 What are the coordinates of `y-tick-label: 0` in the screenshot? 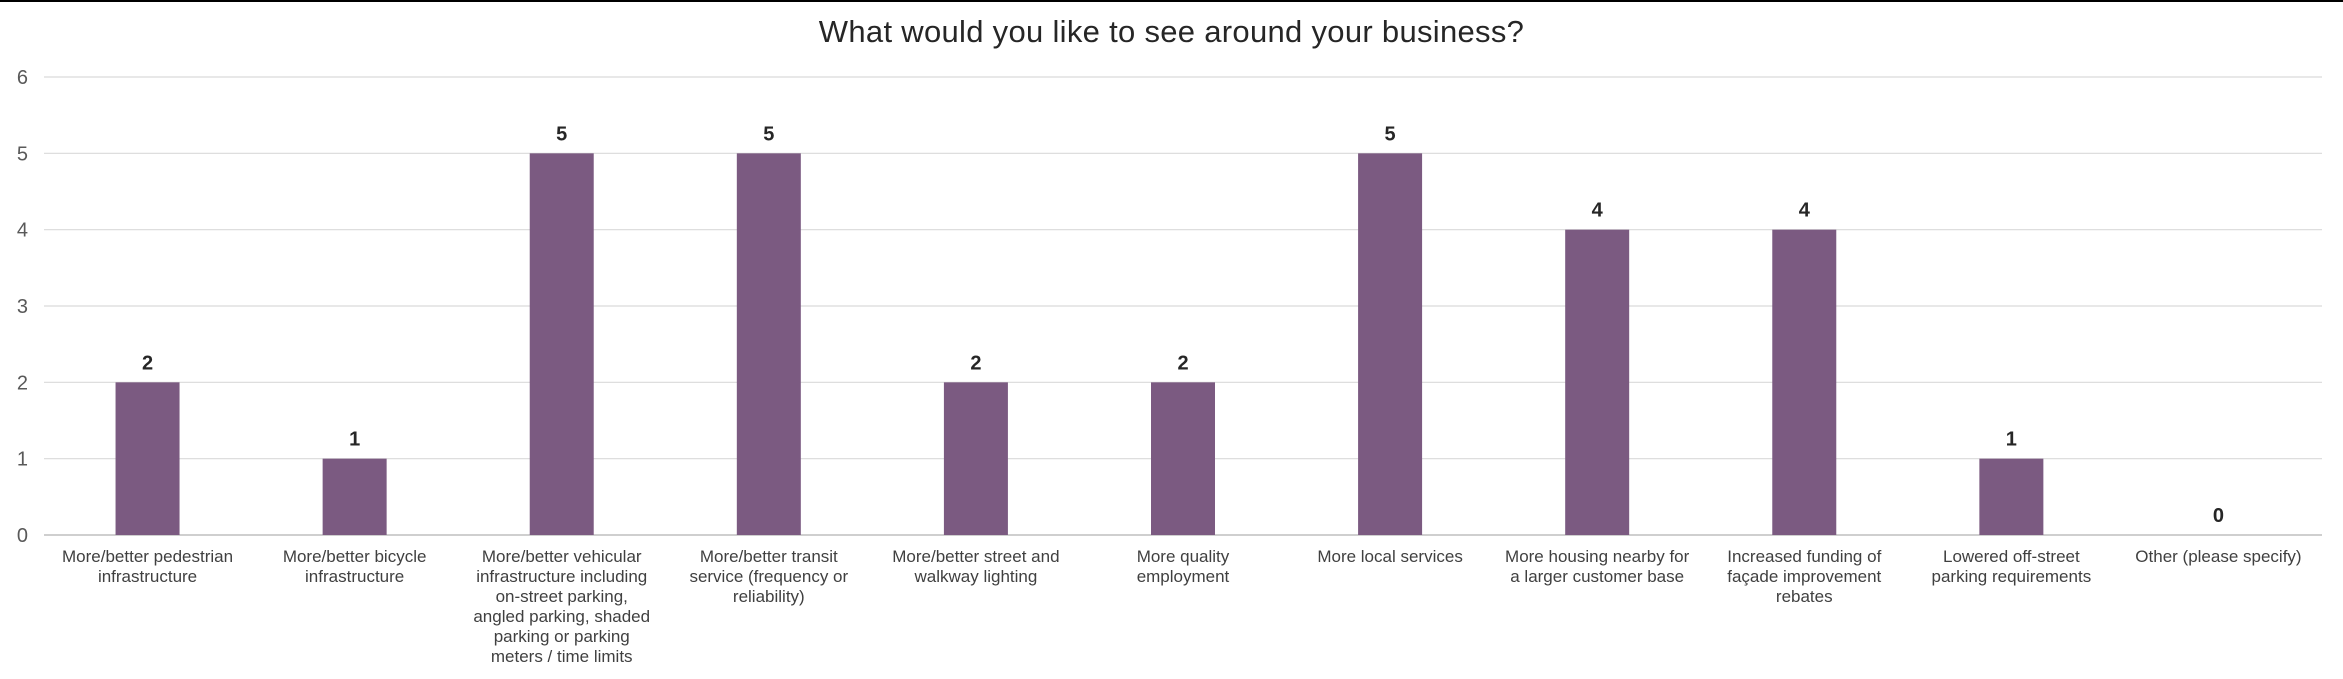 It's located at (22, 536).